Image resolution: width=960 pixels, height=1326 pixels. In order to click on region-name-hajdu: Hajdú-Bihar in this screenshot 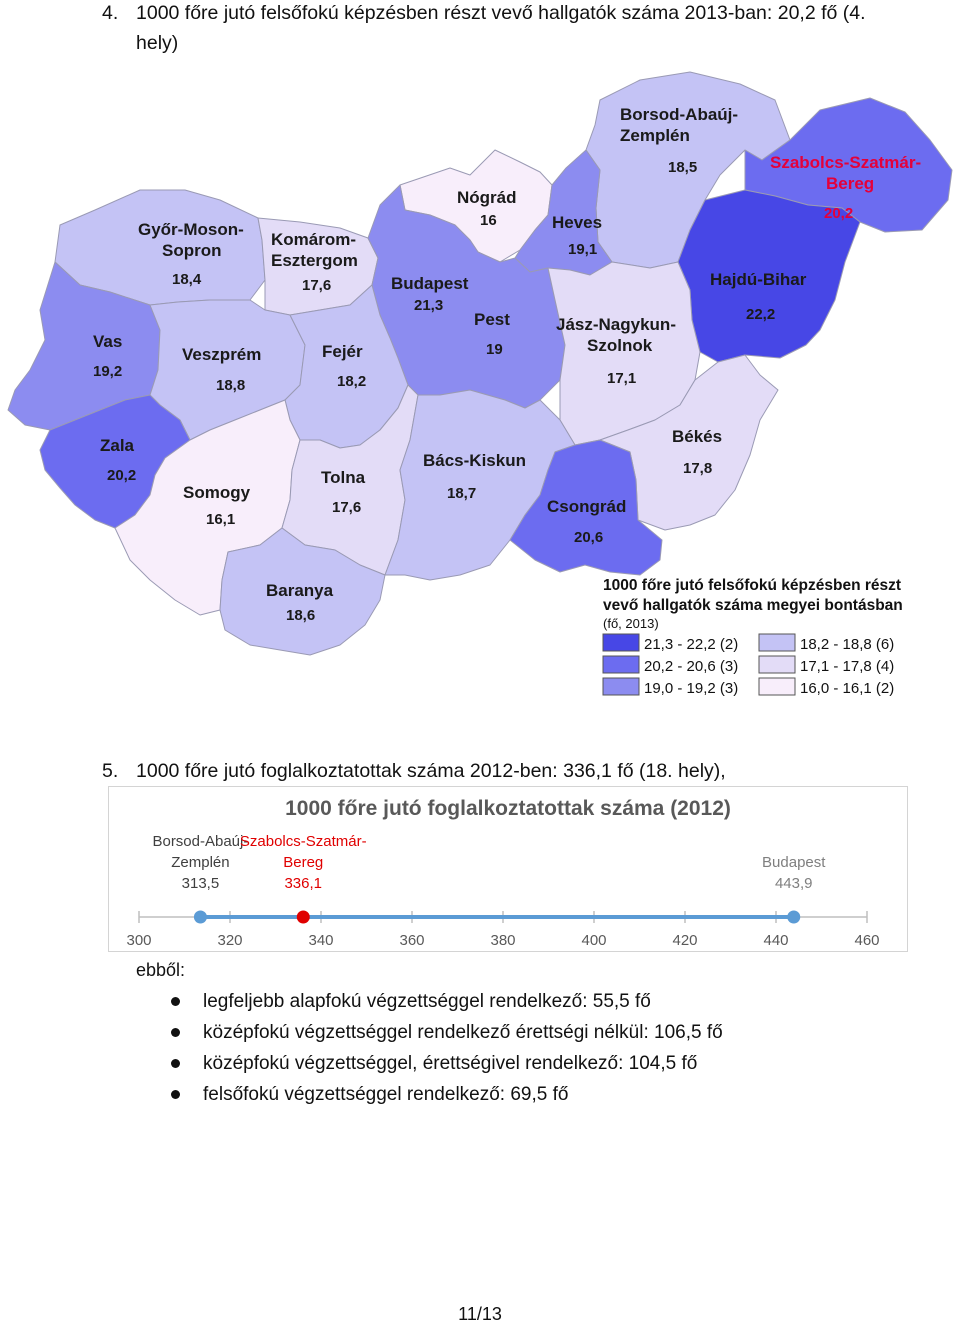, I will do `click(758, 279)`.